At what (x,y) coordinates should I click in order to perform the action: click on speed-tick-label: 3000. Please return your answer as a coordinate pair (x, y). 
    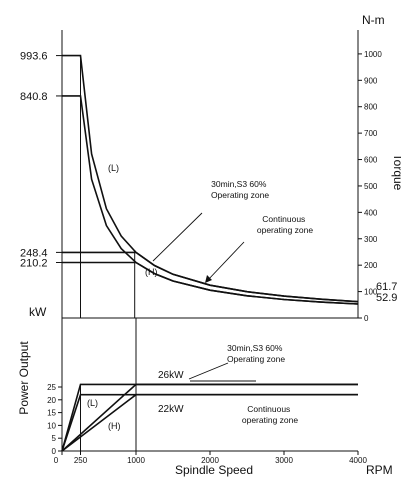
    Looking at the image, I should click on (284, 460).